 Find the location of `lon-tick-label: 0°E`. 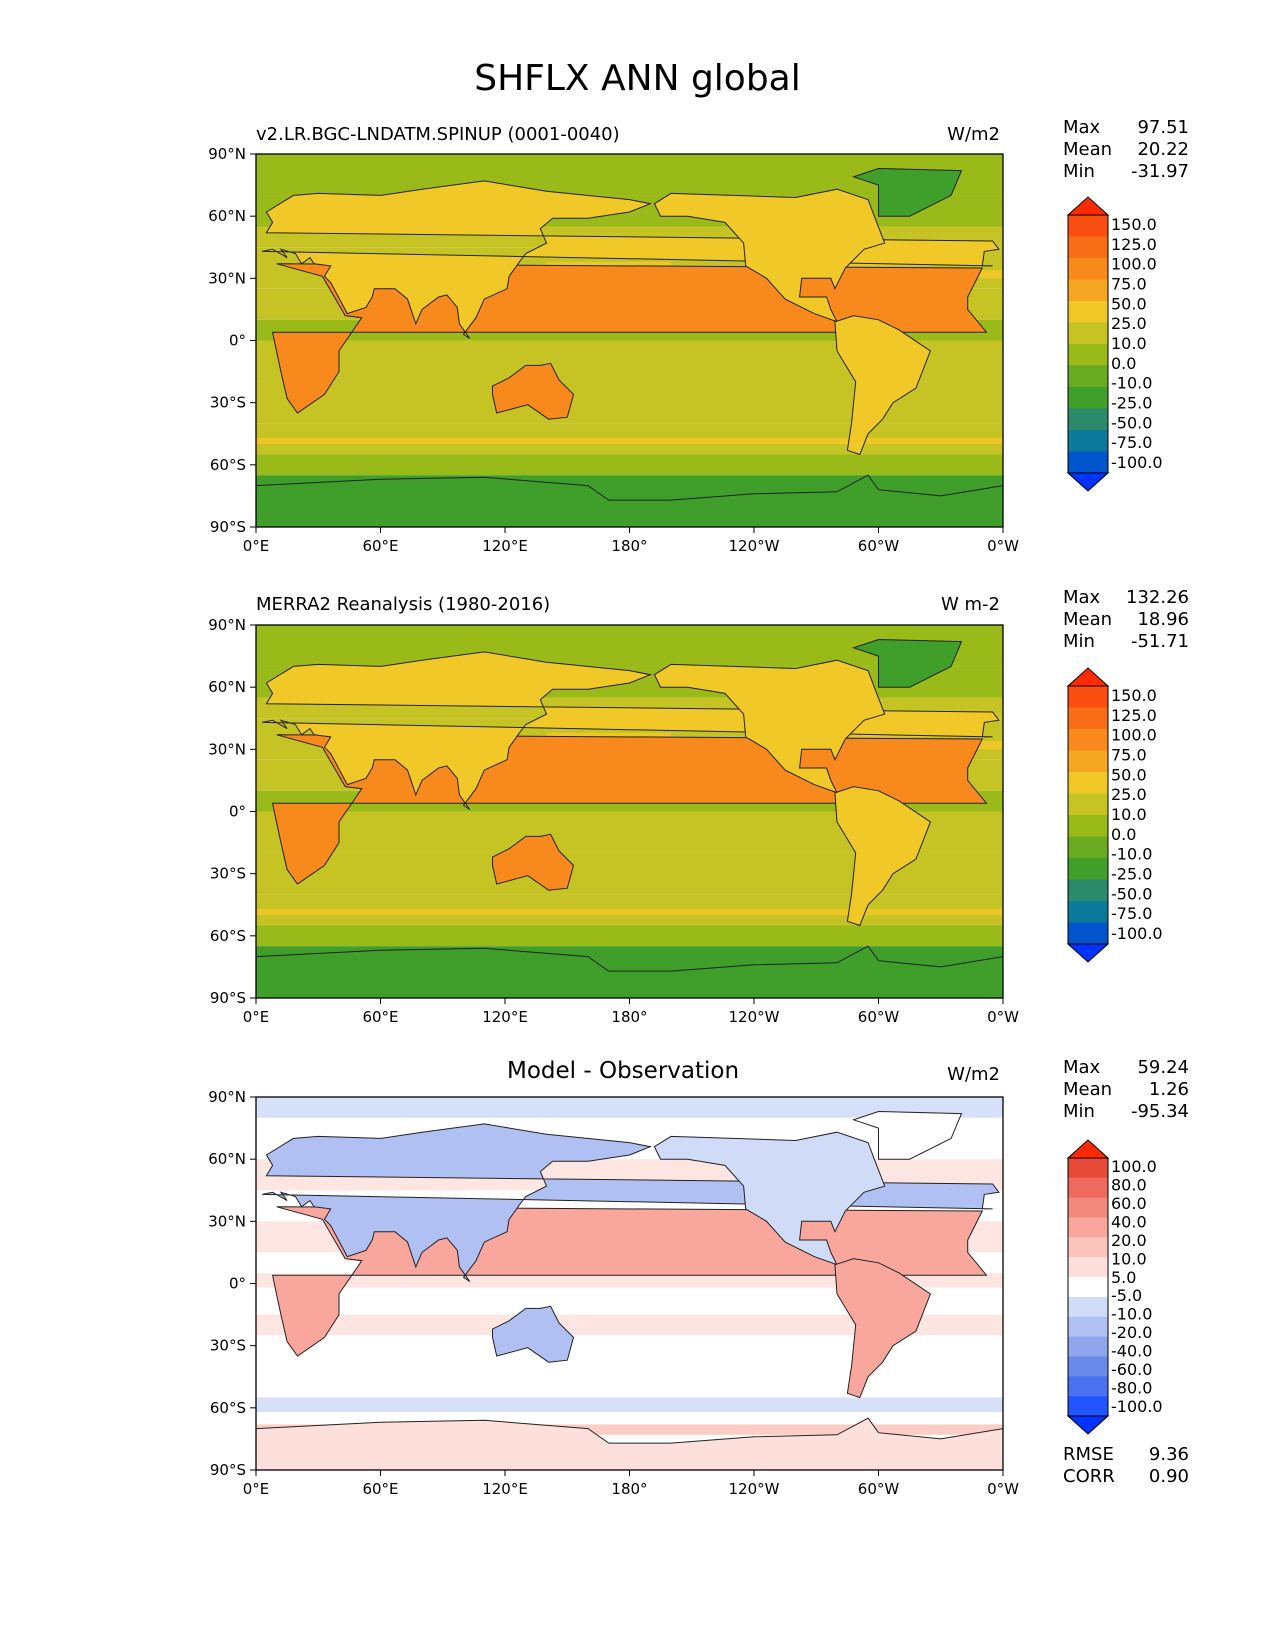

lon-tick-label: 0°E is located at coordinates (256, 546).